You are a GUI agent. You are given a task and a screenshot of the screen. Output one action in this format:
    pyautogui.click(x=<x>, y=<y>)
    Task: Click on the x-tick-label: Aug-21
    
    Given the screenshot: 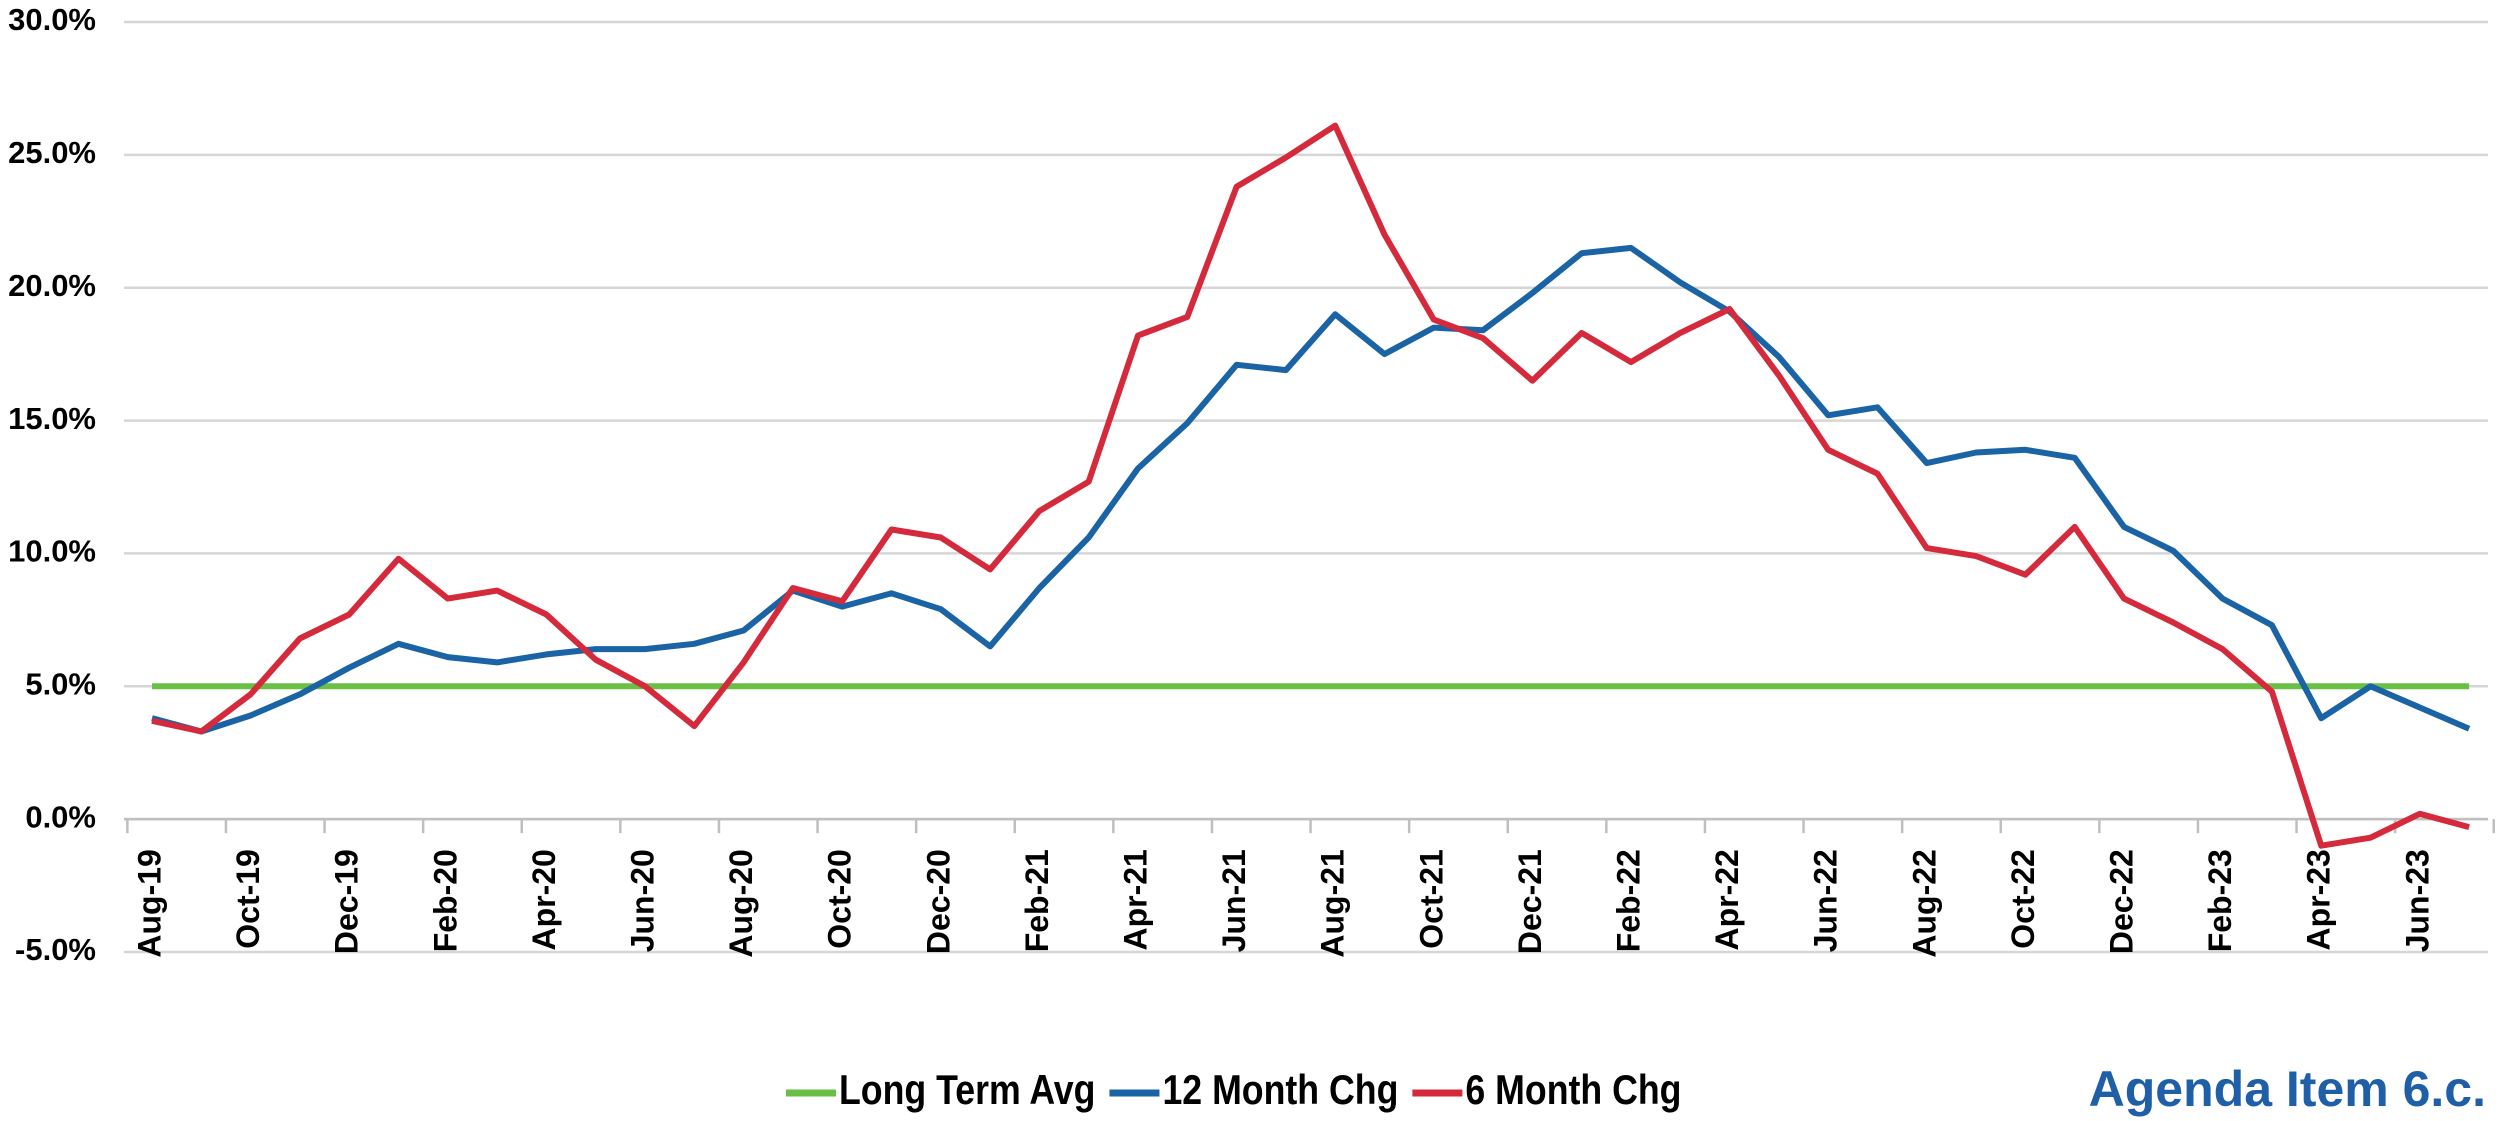 What is the action you would take?
    pyautogui.click(x=1333, y=903)
    